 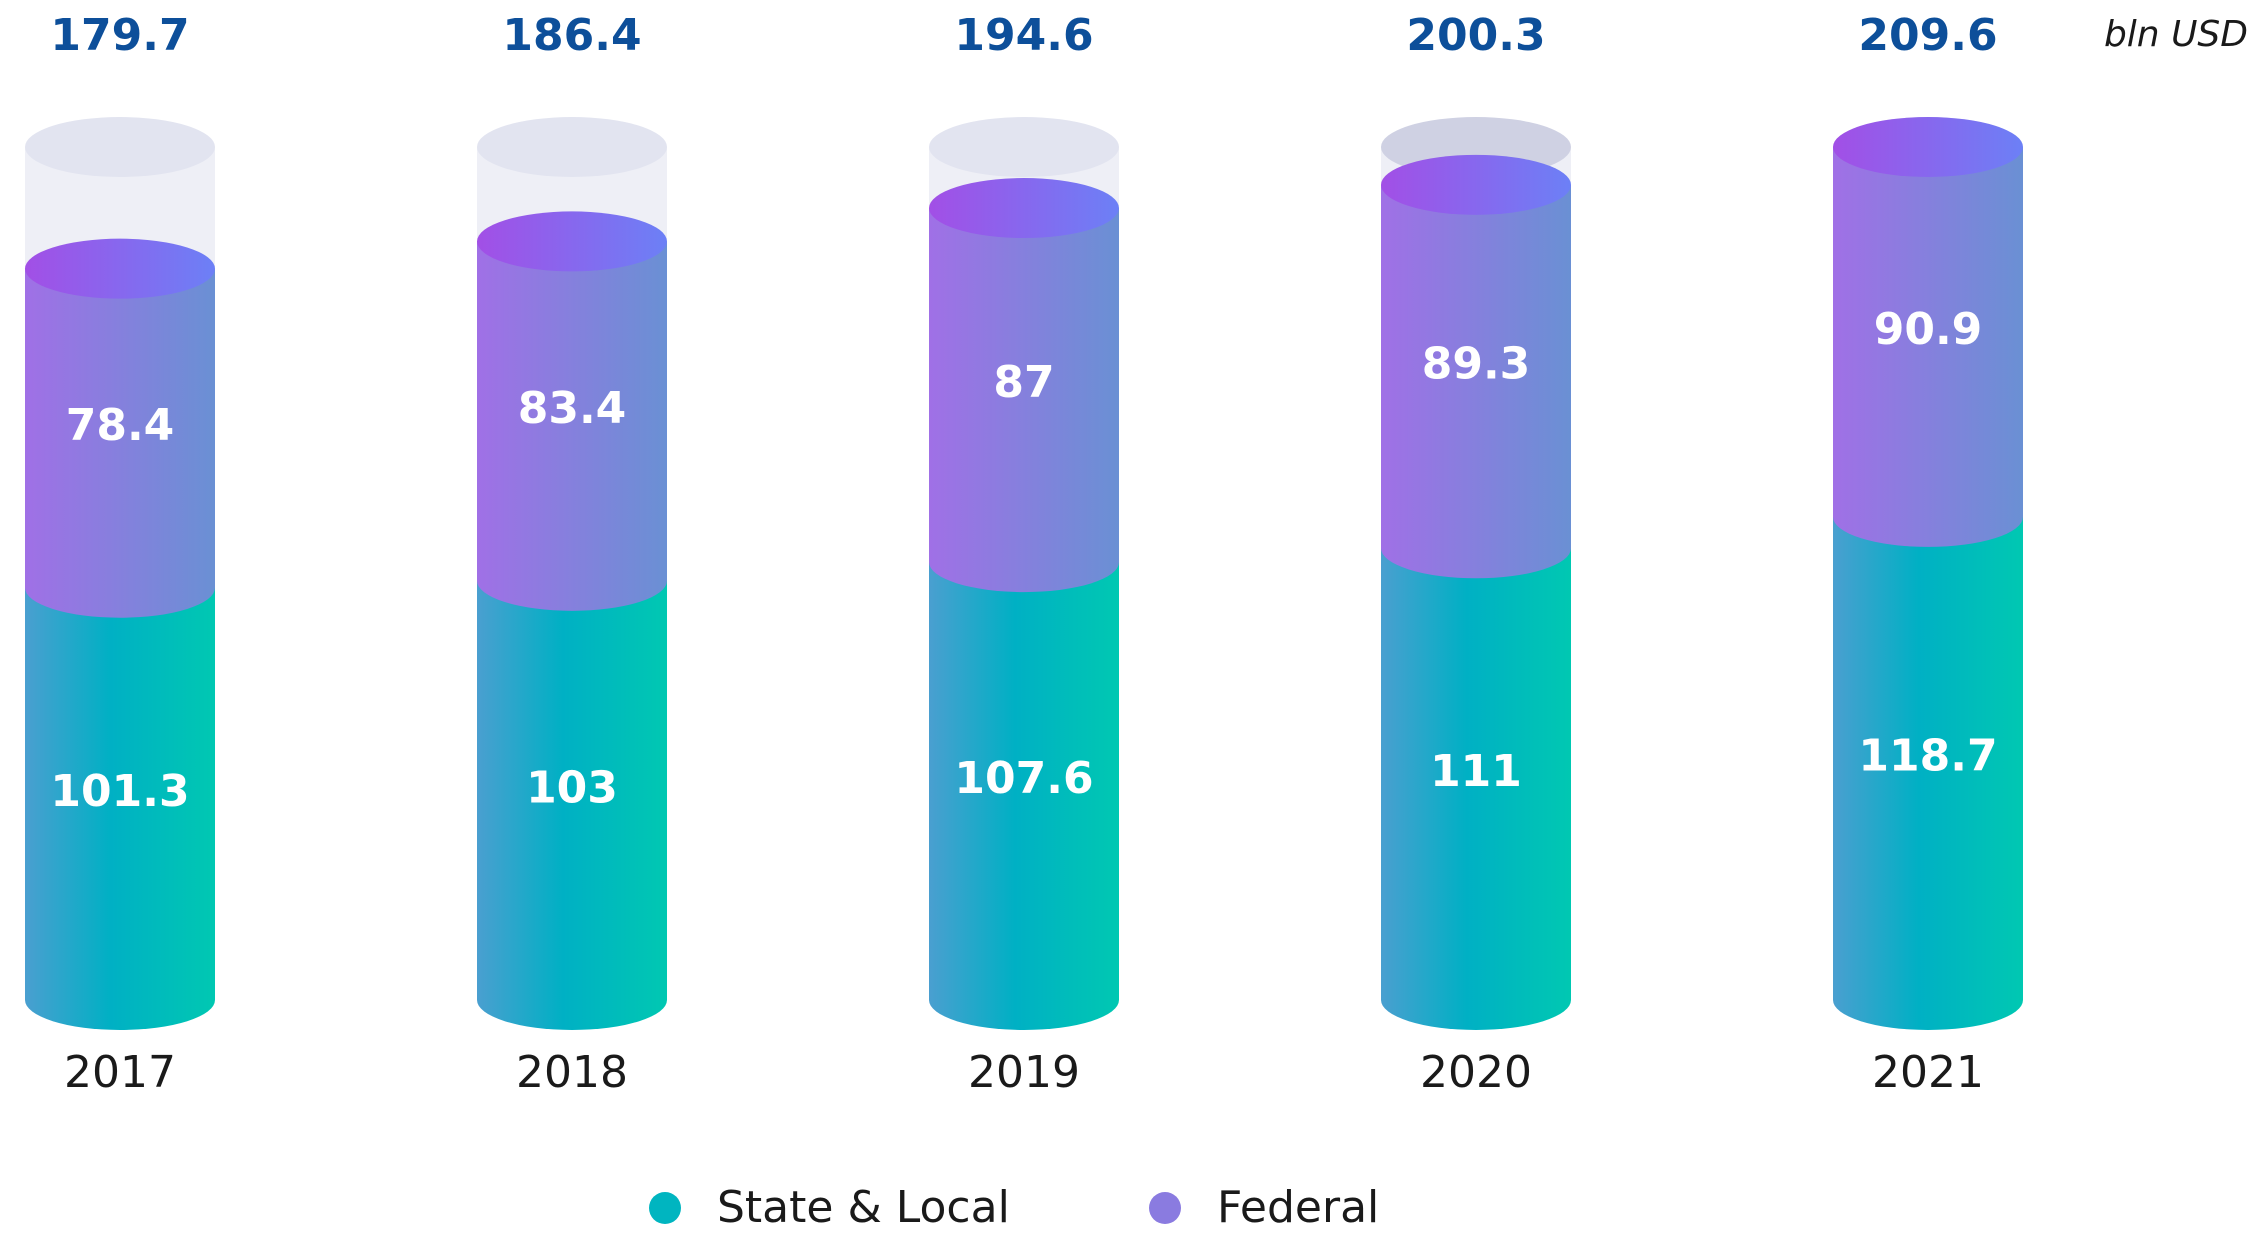 What do you see at coordinates (1927, 35) in the screenshot?
I see `total-label: 209.6` at bounding box center [1927, 35].